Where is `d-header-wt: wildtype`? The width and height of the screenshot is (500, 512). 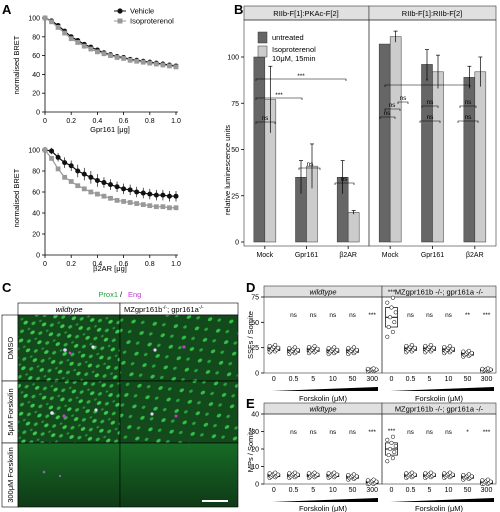 d-header-wt: wildtype is located at coordinates (322, 292).